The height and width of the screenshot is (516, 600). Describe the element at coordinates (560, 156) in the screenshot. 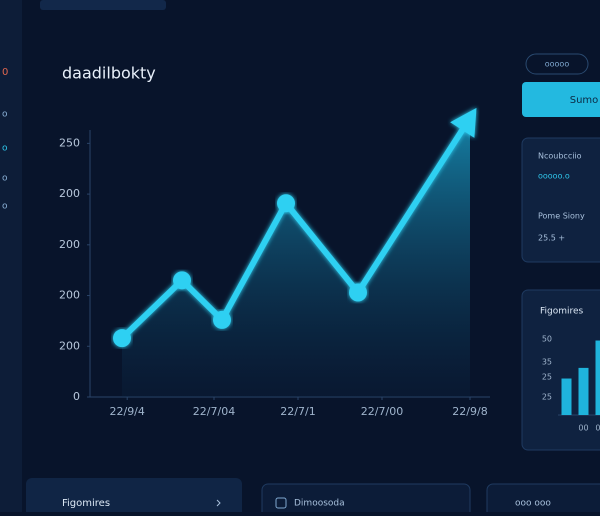

I see `card-label: Ncoubcciio` at that location.